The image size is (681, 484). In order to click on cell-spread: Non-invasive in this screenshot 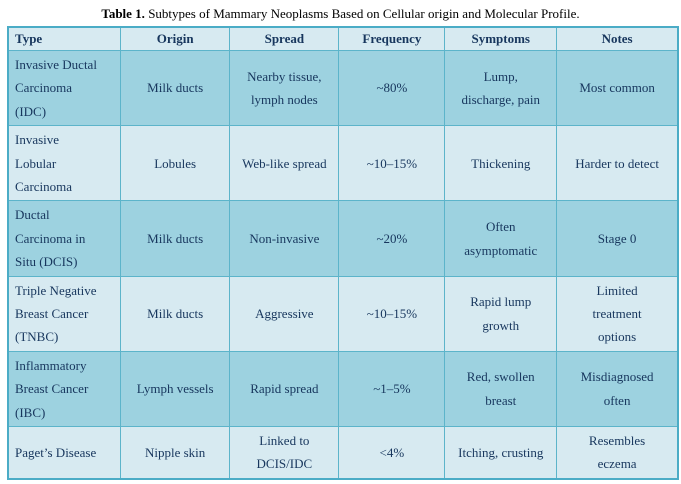, I will do `click(284, 238)`.